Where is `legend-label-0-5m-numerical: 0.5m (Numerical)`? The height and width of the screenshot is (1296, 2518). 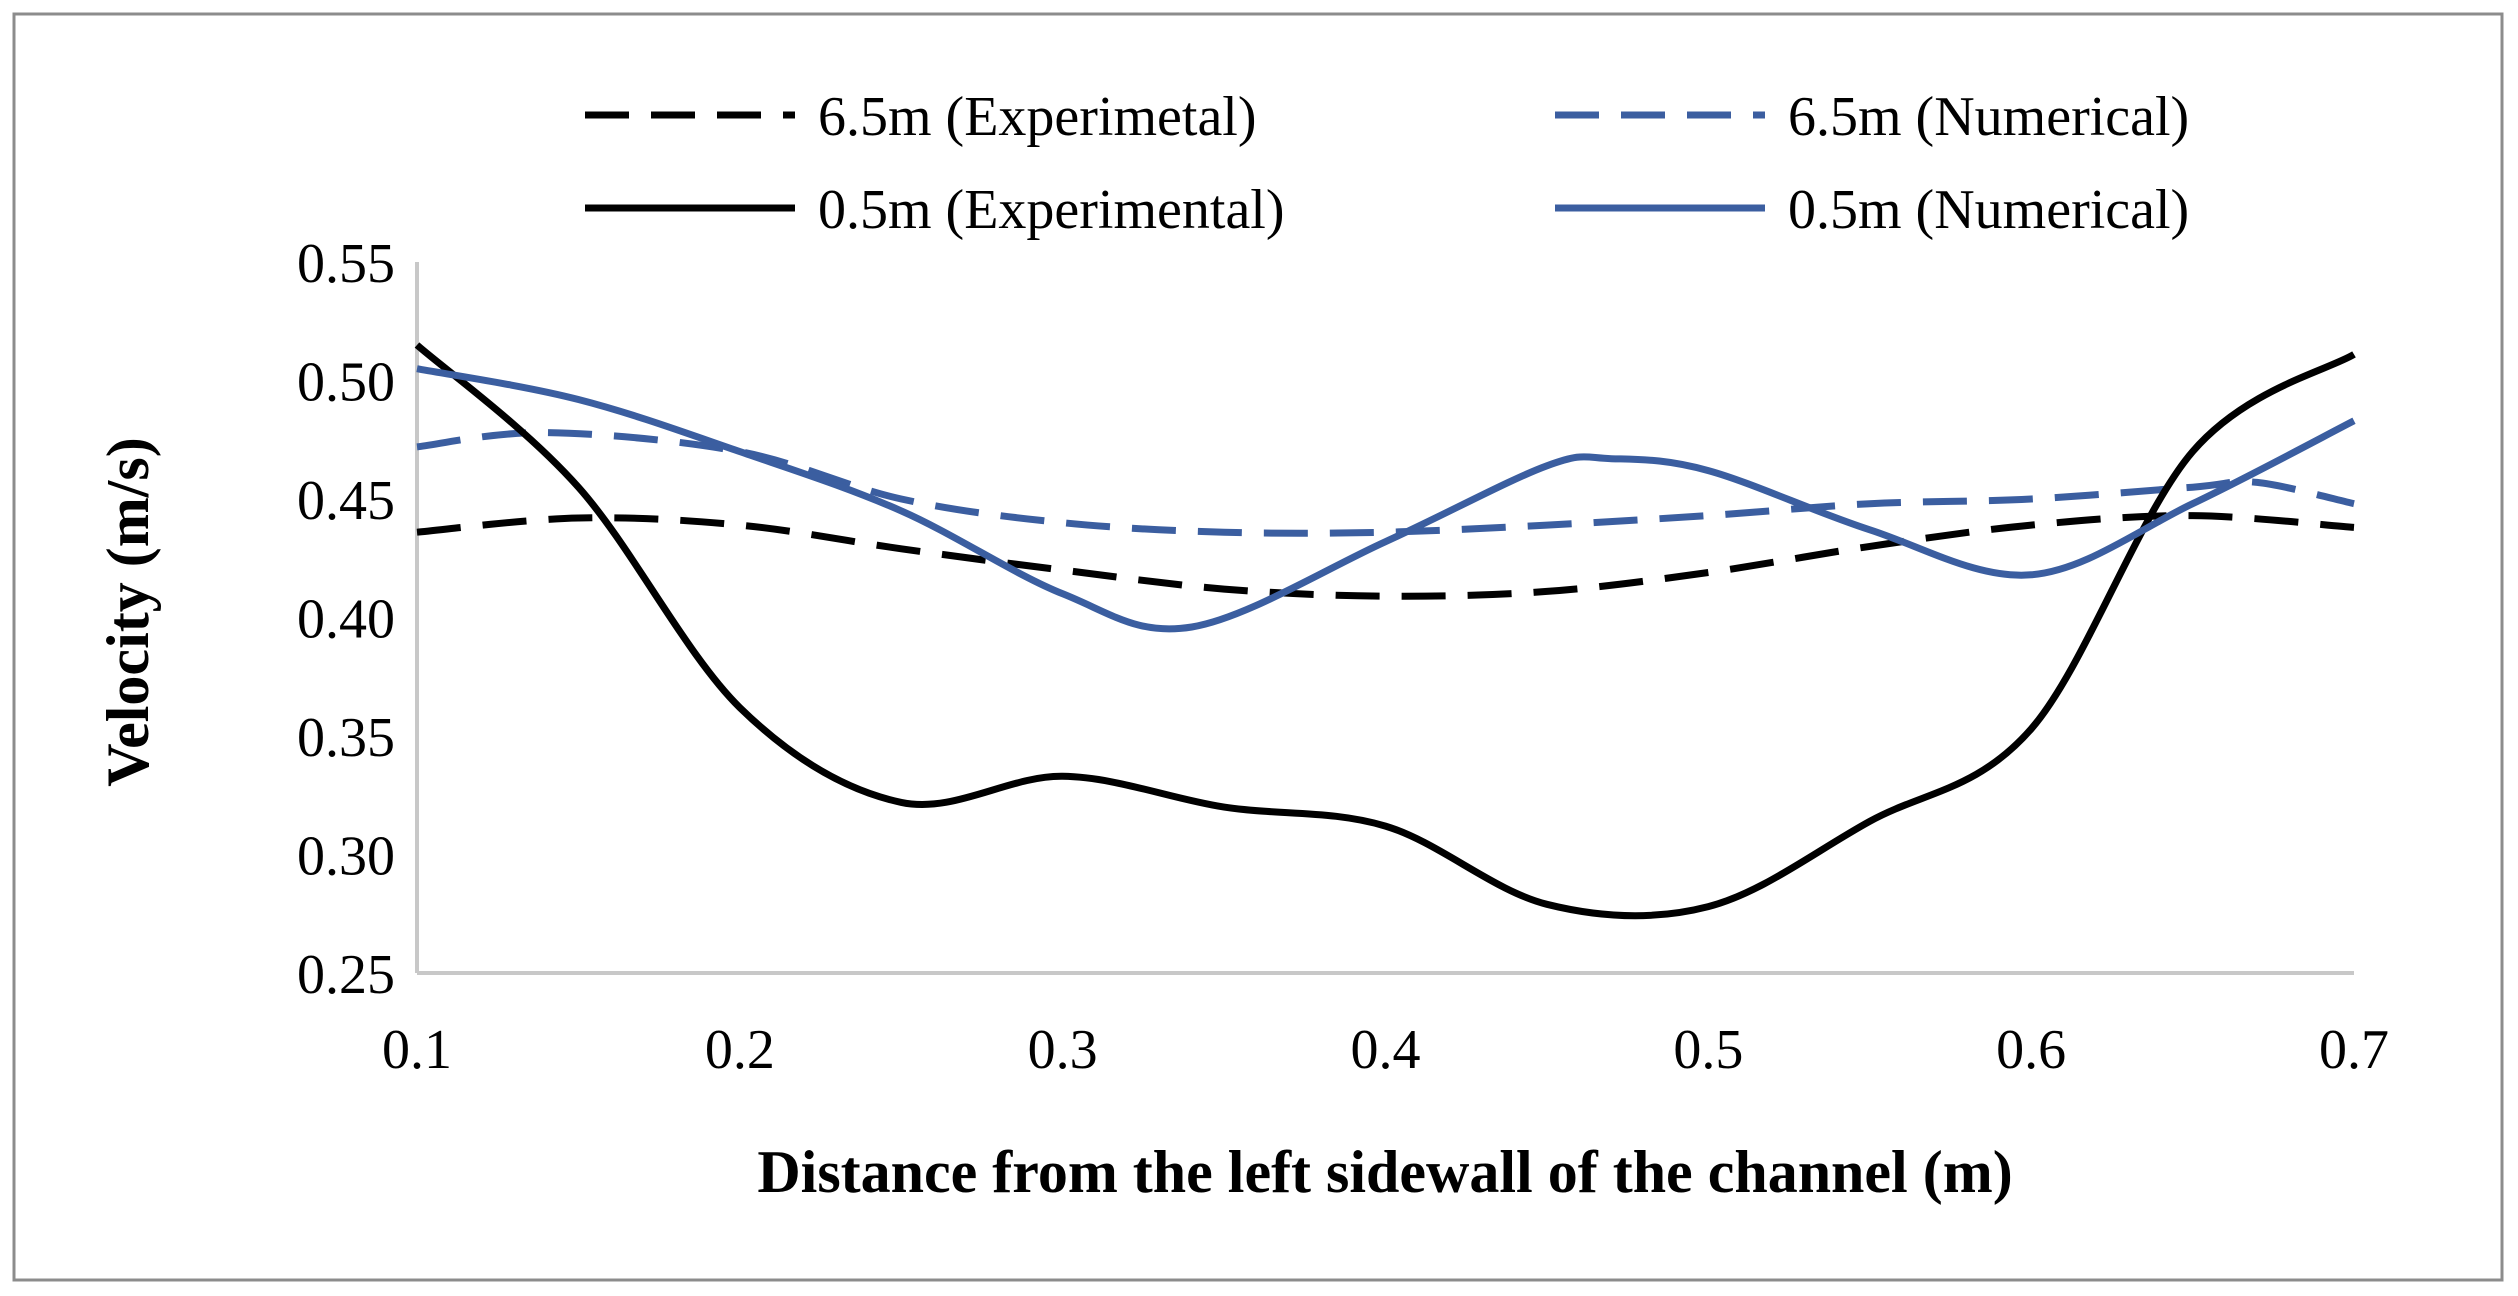 legend-label-0-5m-numerical: 0.5m (Numerical) is located at coordinates (1988, 210).